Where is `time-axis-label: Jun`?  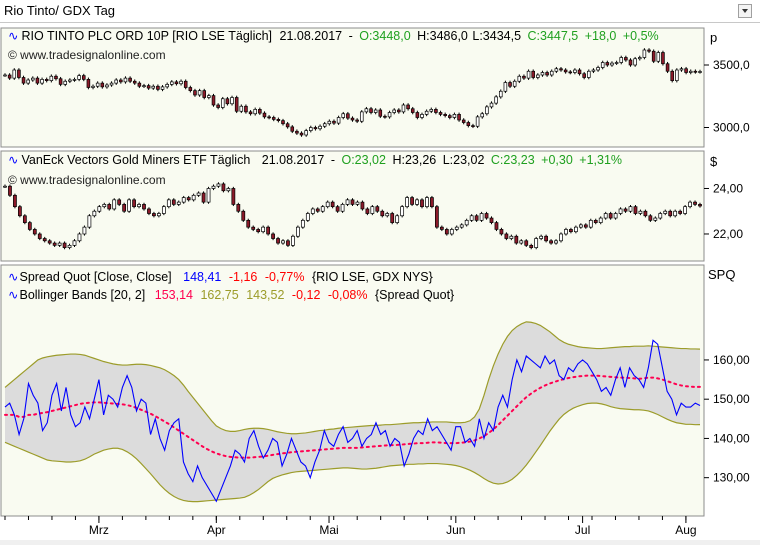 time-axis-label: Jun is located at coordinates (455, 530).